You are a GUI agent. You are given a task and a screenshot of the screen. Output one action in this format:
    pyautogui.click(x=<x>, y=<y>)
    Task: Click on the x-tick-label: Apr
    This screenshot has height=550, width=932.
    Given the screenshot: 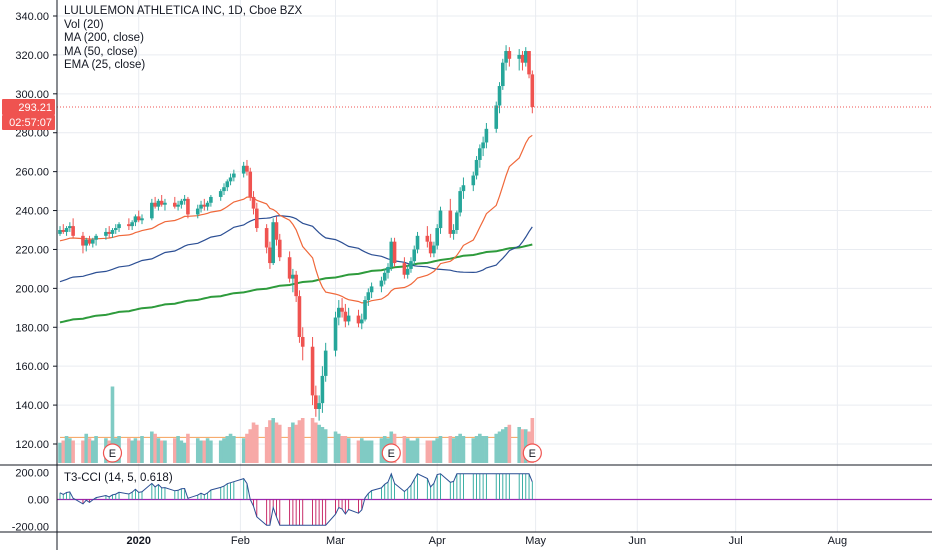 What is the action you would take?
    pyautogui.click(x=437, y=541)
    